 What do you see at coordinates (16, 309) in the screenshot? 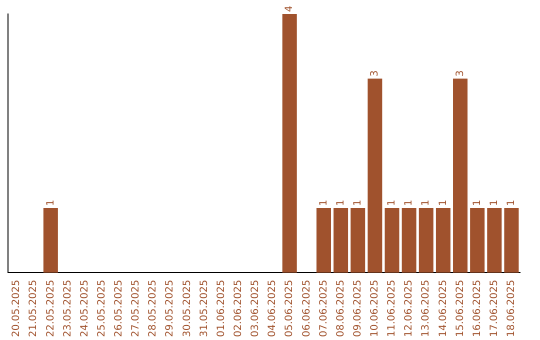
I see `x-tick-label: 20.05.2025` at bounding box center [16, 309].